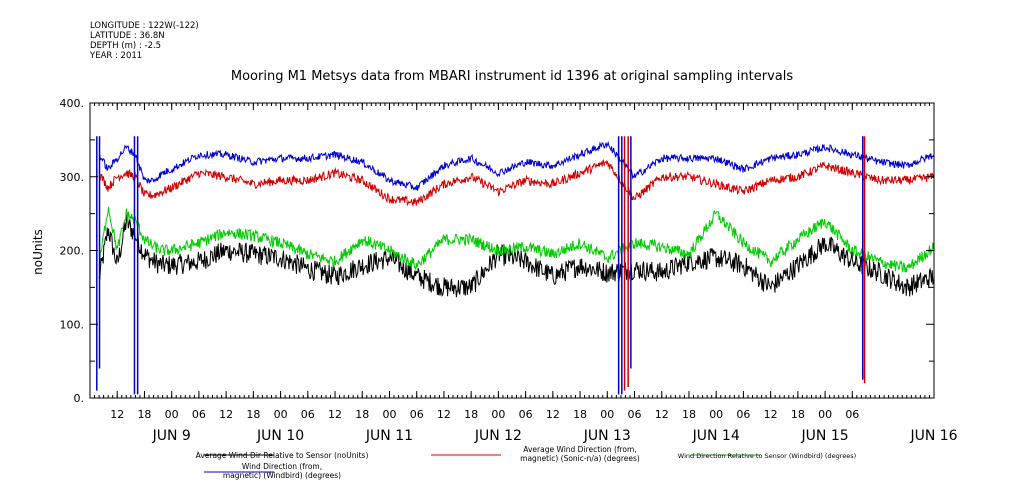  Describe the element at coordinates (144, 26) in the screenshot. I see `longitude-text: LONGITUDE : 122W(-122)` at that location.